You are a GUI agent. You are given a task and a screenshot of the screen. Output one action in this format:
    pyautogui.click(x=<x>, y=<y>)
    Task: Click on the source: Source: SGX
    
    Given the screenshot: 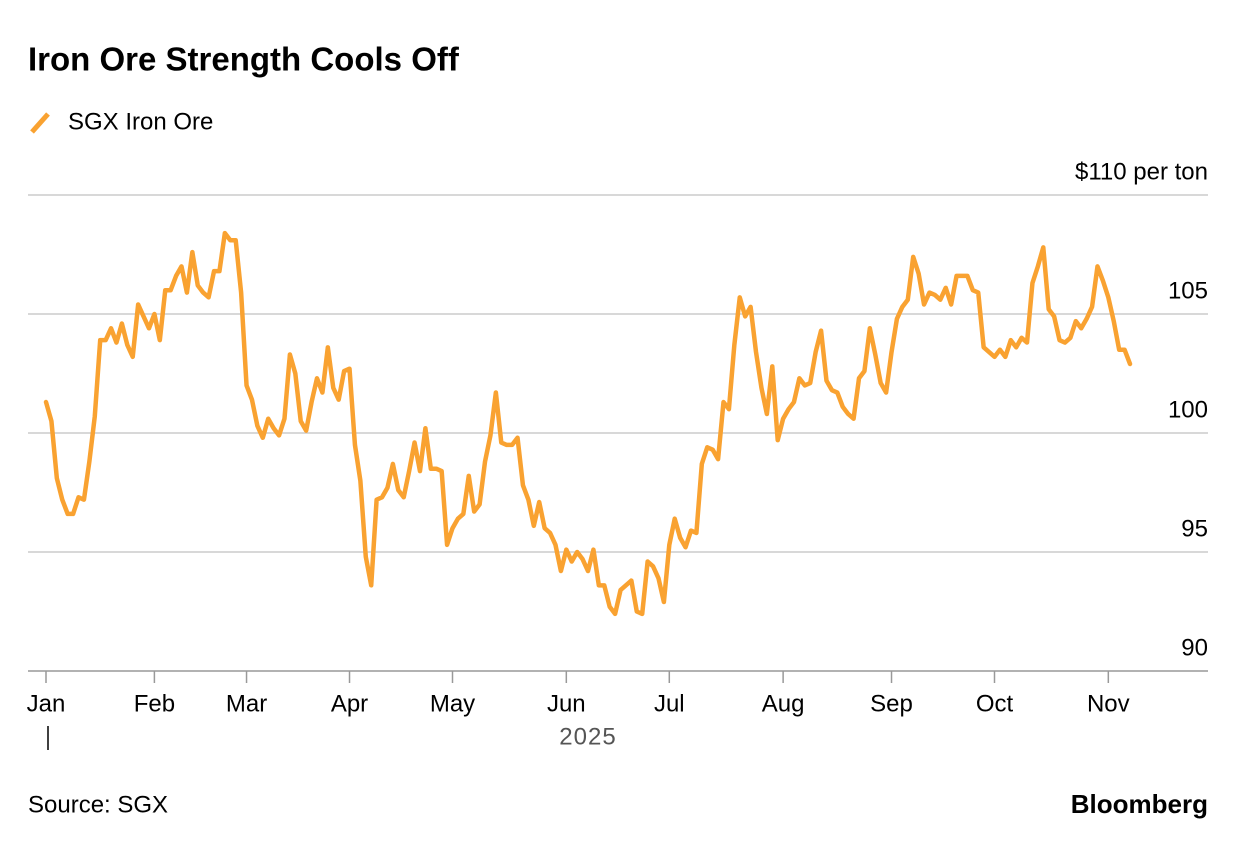 What is the action you would take?
    pyautogui.click(x=98, y=804)
    